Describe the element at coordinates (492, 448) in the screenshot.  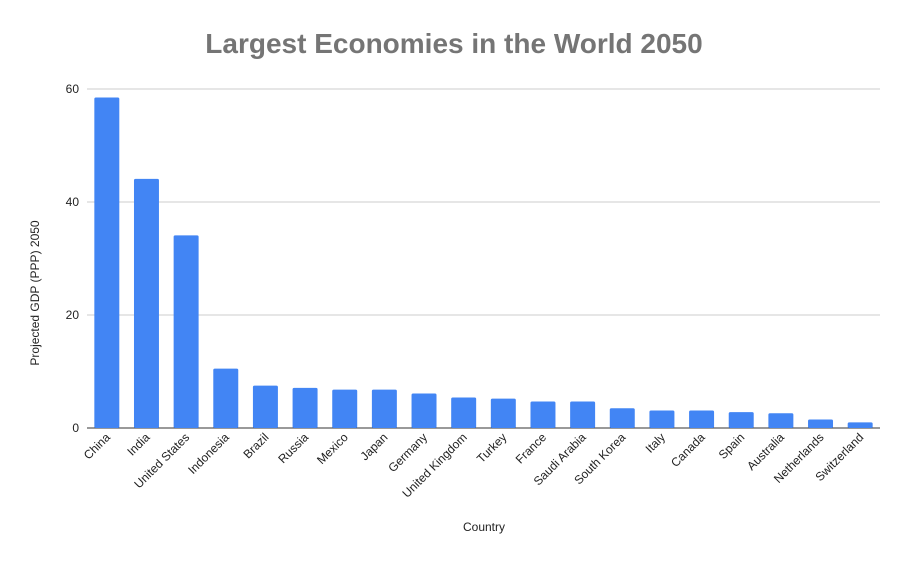
I see `x-tick-label: Turkey` at that location.